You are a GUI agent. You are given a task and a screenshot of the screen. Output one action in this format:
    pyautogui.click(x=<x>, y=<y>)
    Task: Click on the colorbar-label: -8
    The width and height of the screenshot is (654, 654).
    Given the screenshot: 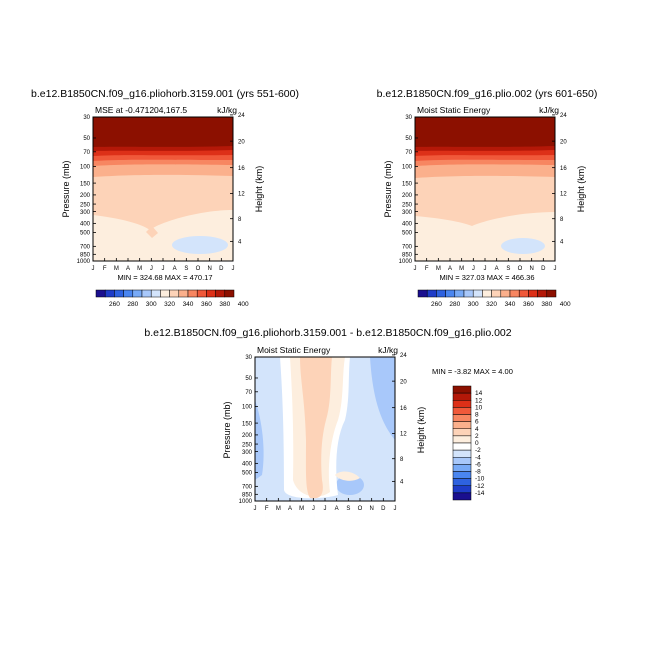 What is the action you would take?
    pyautogui.click(x=478, y=472)
    